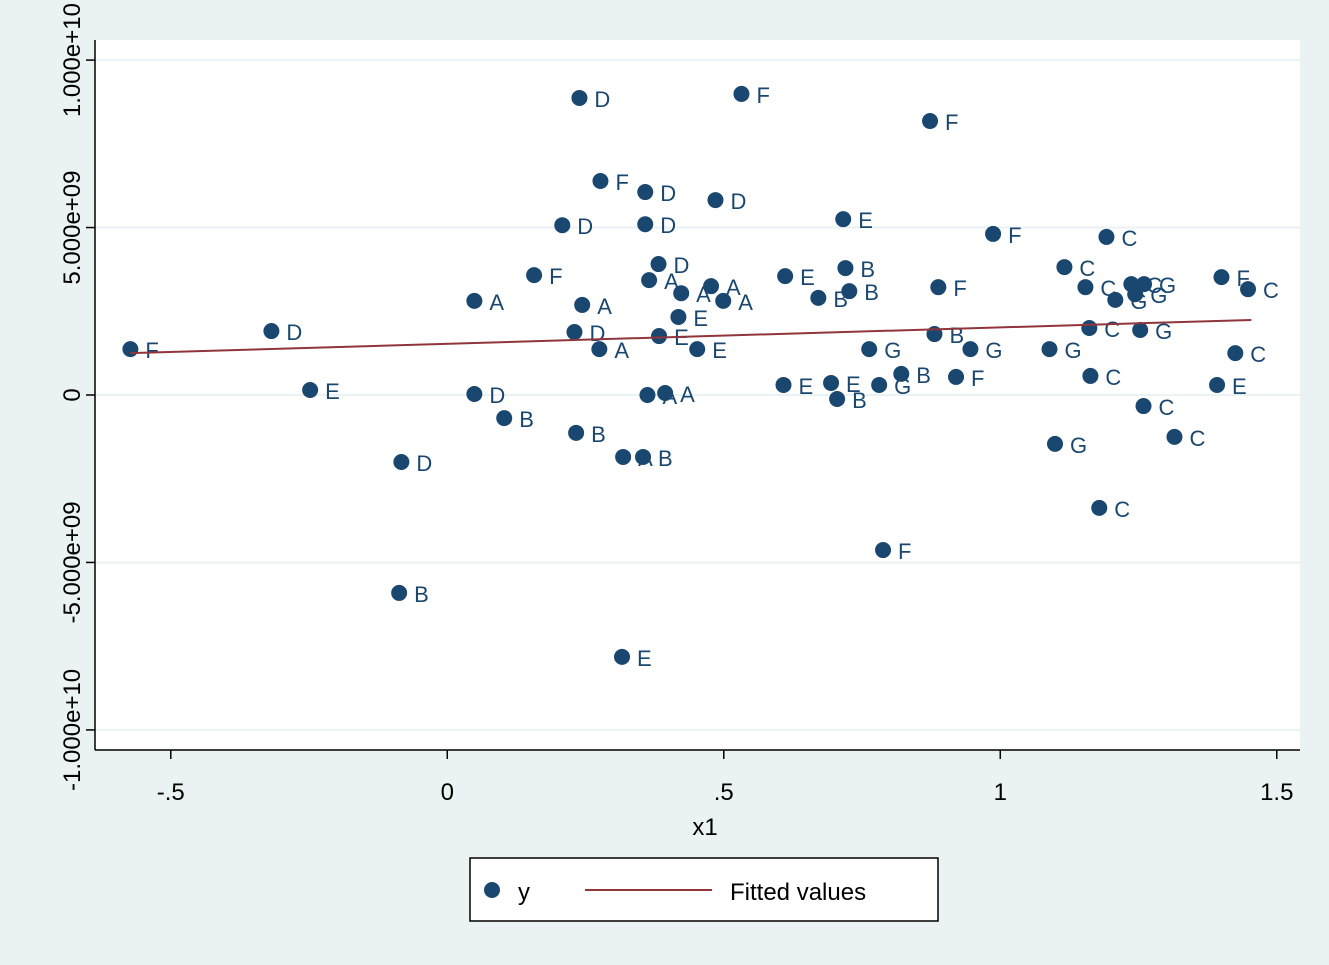 The width and height of the screenshot is (1329, 965). What do you see at coordinates (524, 892) in the screenshot?
I see `legend-label: y` at bounding box center [524, 892].